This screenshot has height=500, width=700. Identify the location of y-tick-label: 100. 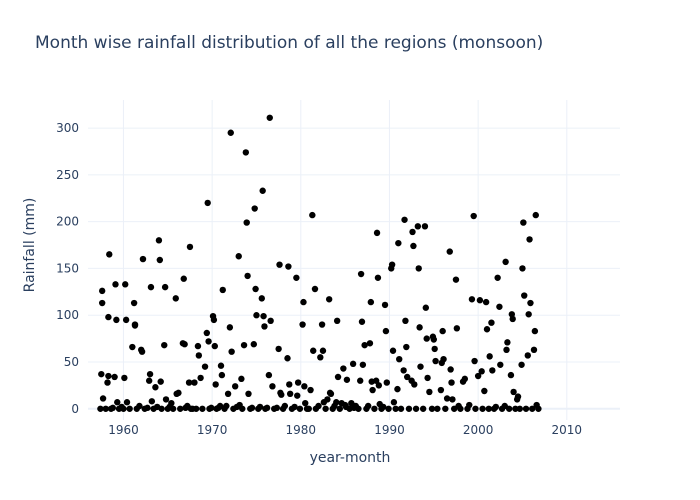
(67, 315).